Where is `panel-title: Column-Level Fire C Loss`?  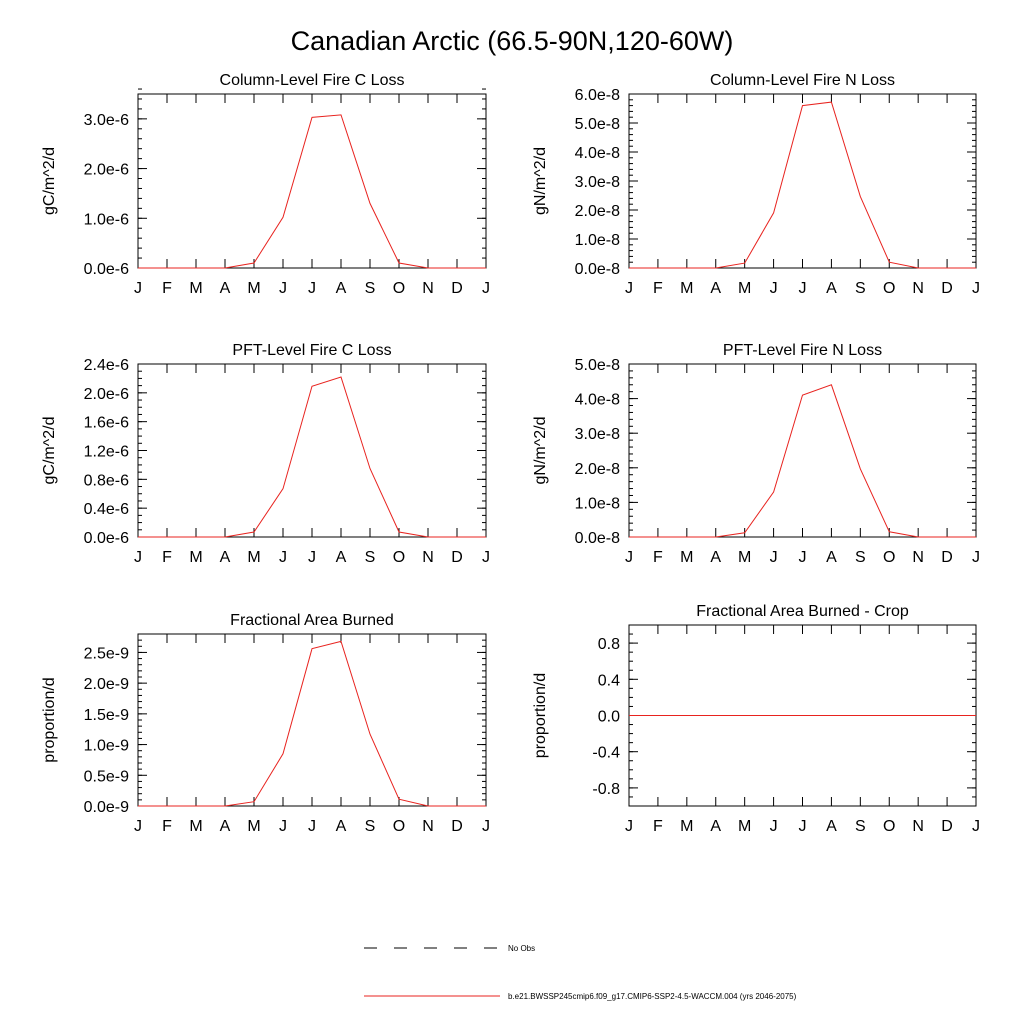 panel-title: Column-Level Fire C Loss is located at coordinates (312, 80).